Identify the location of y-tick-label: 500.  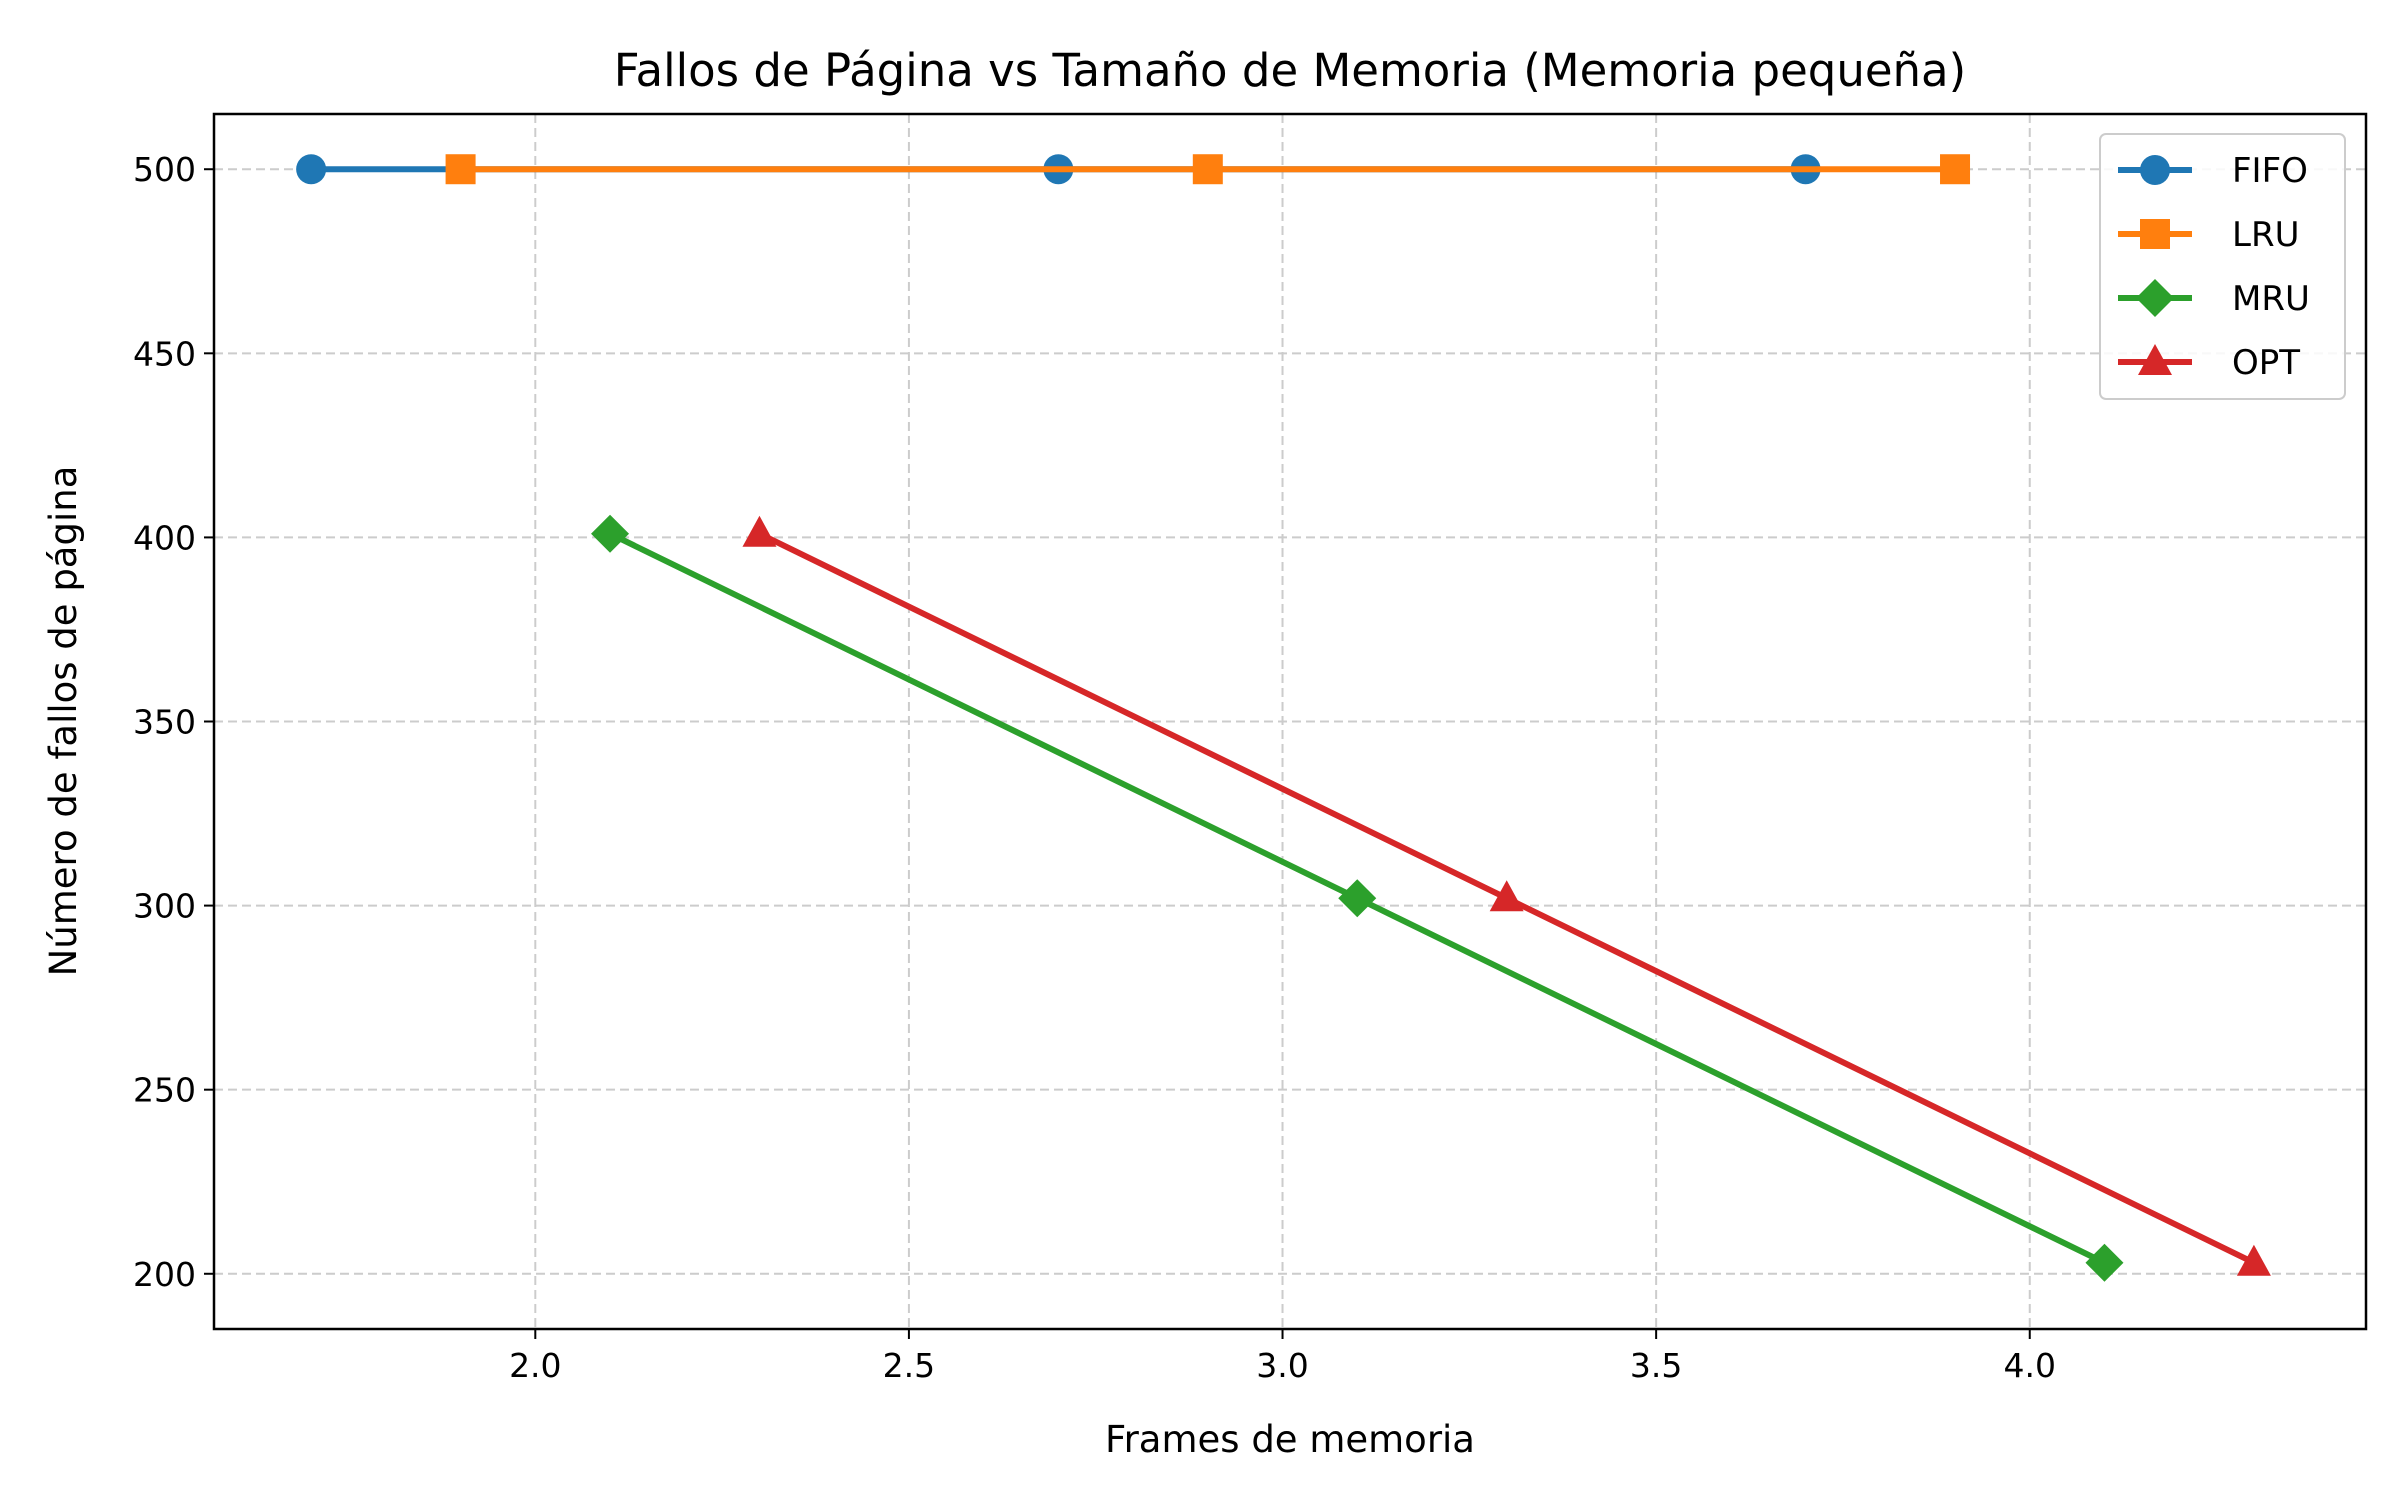
(164, 169).